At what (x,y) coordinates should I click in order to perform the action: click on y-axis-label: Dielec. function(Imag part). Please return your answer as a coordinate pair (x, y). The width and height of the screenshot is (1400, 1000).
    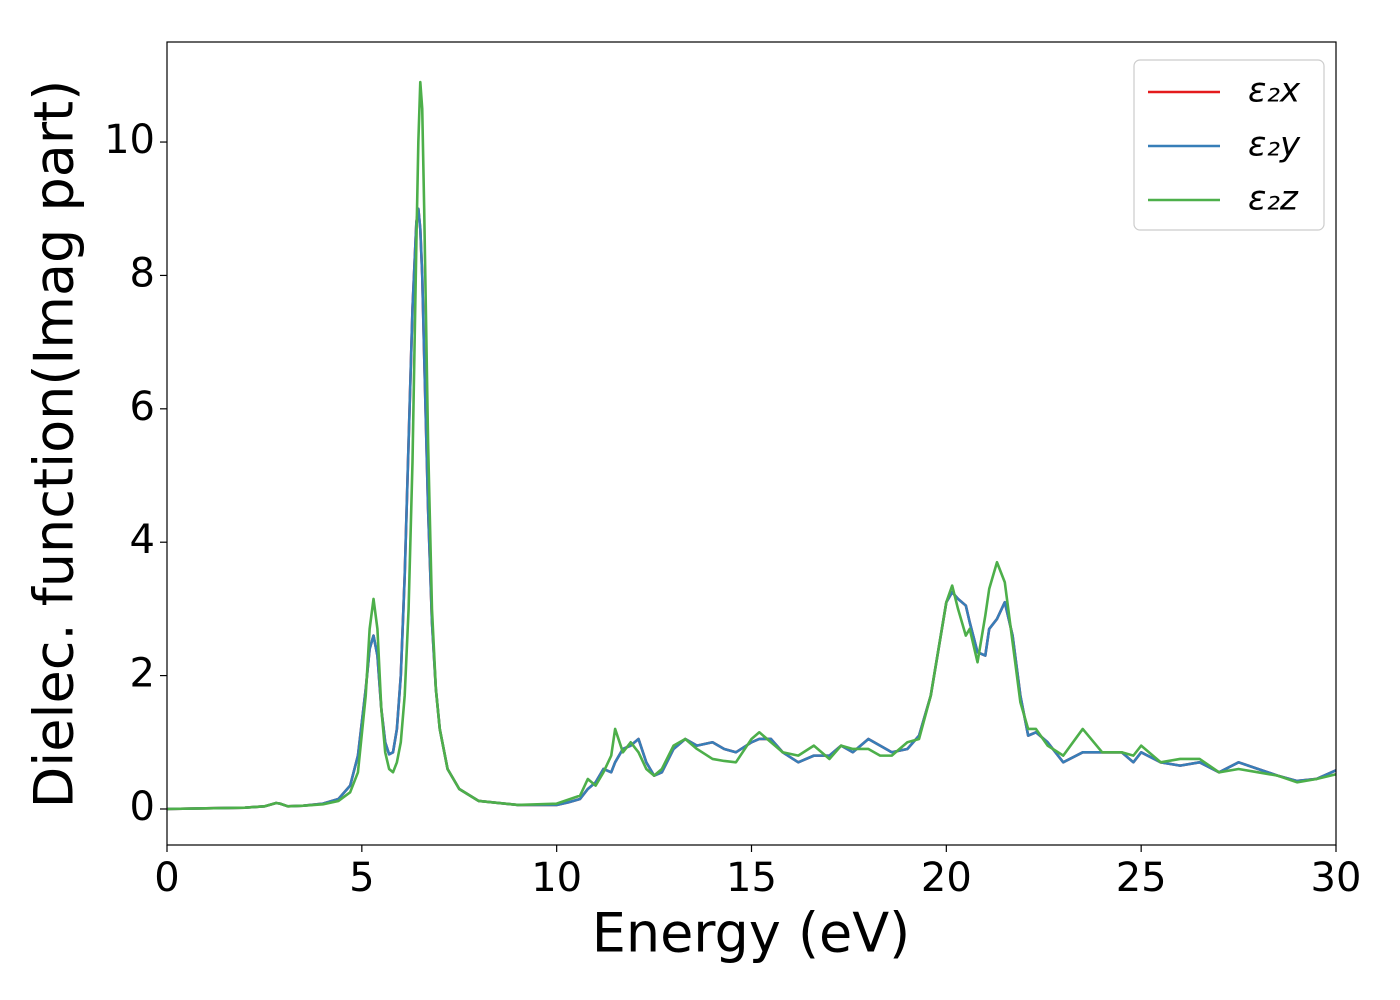
    Looking at the image, I should click on (54, 444).